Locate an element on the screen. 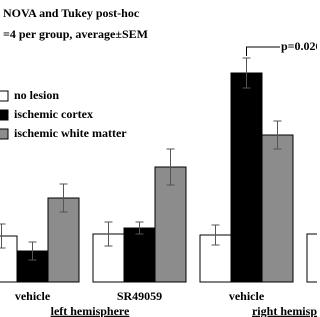 This screenshot has width=320, height=317. x-tick-label: SR49059 is located at coordinates (139, 296).